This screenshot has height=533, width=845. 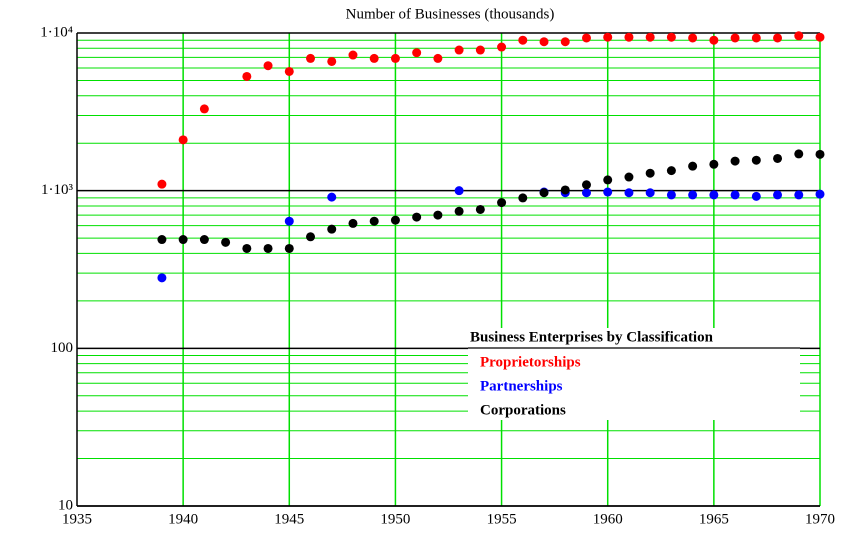 I want to click on x-tick-label: 1960, so click(x=608, y=519).